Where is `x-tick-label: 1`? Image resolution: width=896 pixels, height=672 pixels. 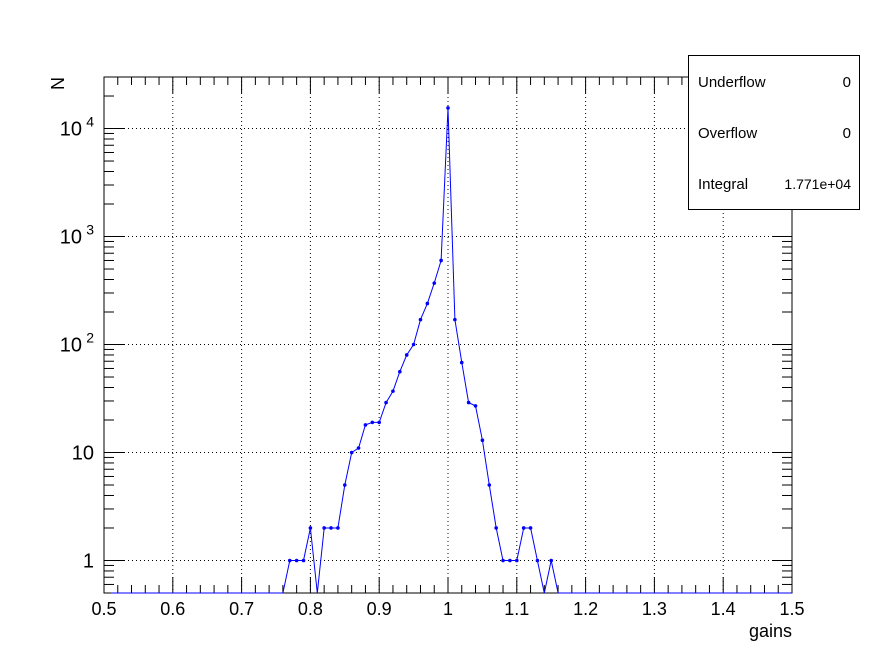 x-tick-label: 1 is located at coordinates (448, 609).